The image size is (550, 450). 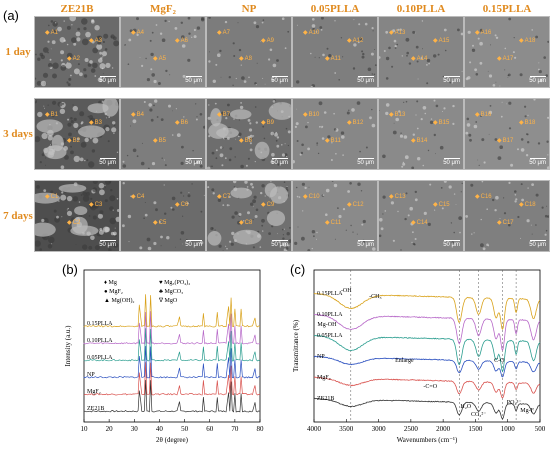 What do you see at coordinates (18, 134) in the screenshot?
I see `row-header-1: 3 days` at bounding box center [18, 134].